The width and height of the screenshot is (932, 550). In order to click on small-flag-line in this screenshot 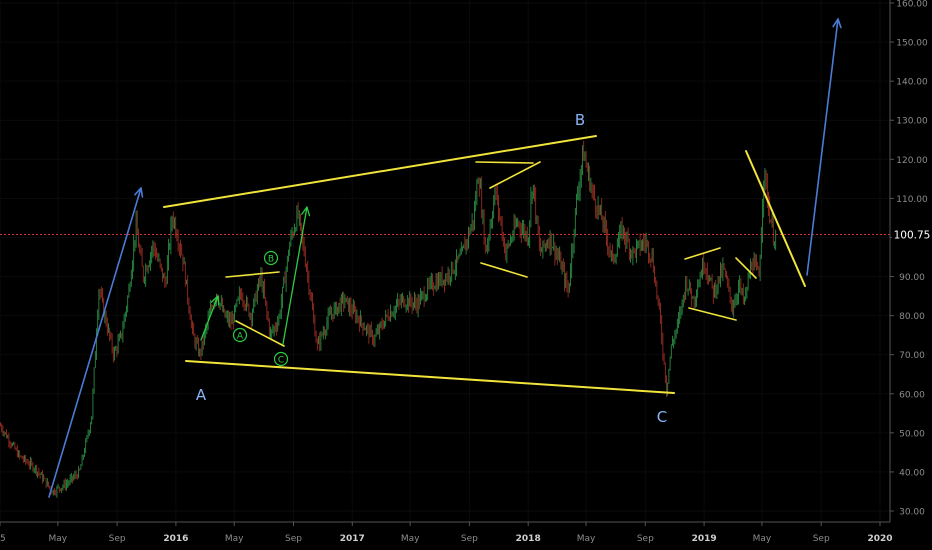, I will do `click(746, 268)`.